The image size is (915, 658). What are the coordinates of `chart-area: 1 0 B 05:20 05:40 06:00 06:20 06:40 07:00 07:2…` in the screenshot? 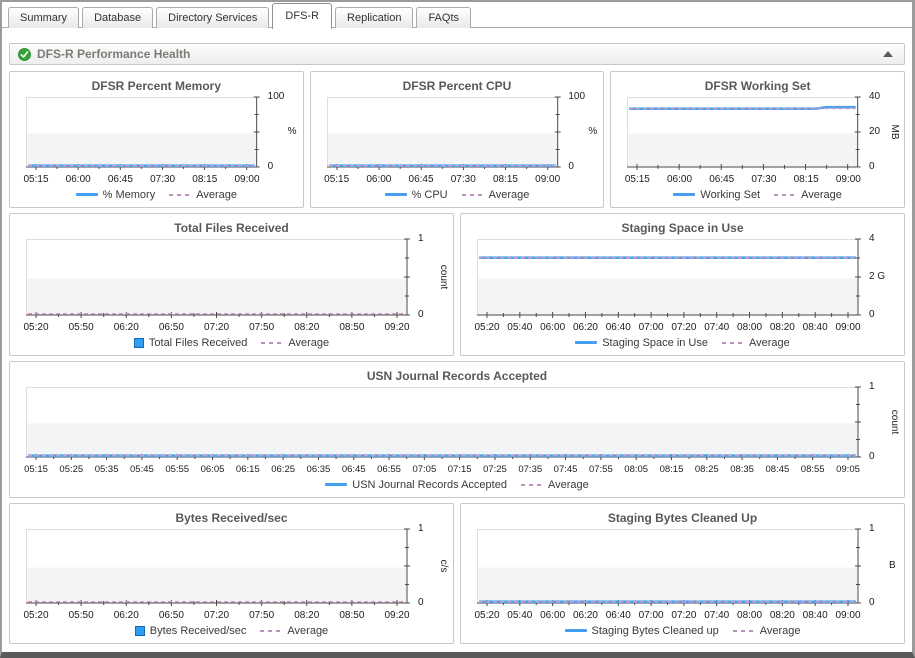 It's located at (682, 573).